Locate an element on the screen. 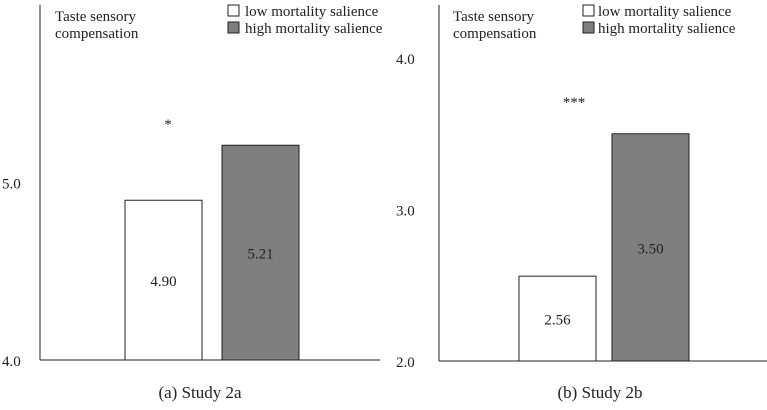 The image size is (767, 410). bar-value-label: 3.50 is located at coordinates (650, 249).